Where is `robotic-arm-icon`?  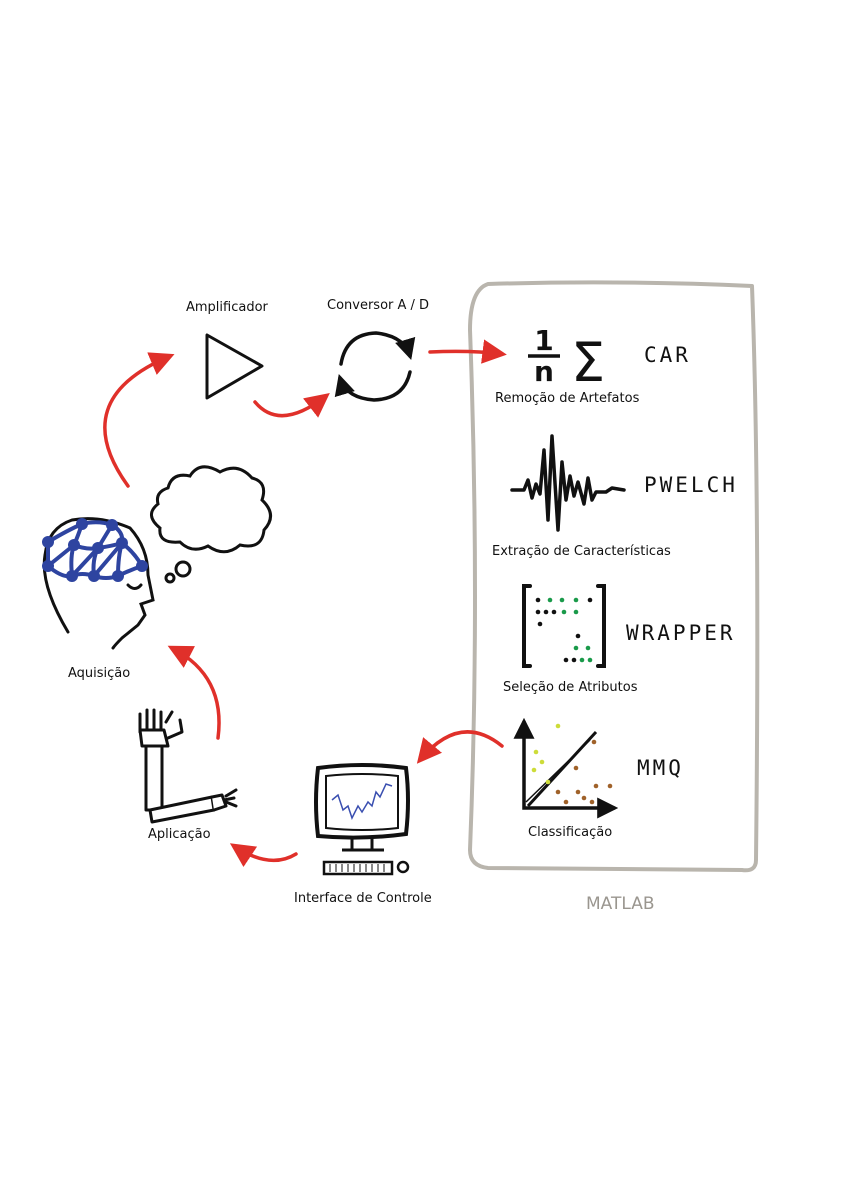 robotic-arm-icon is located at coordinates (188, 766).